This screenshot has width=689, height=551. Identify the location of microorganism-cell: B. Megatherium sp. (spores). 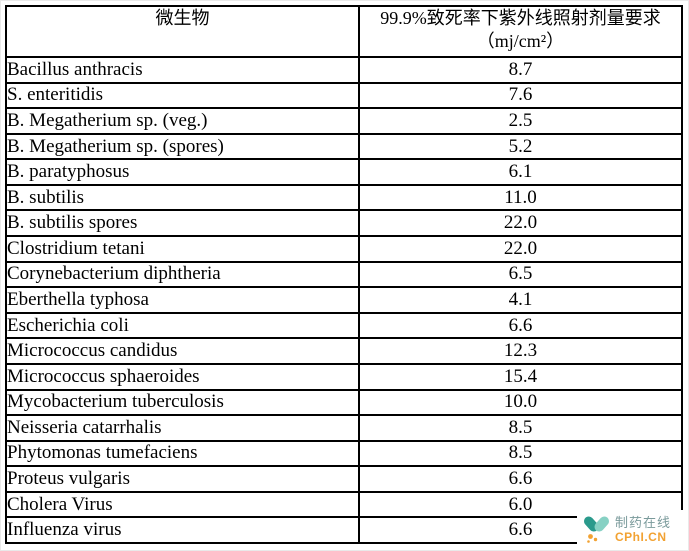
(182, 146).